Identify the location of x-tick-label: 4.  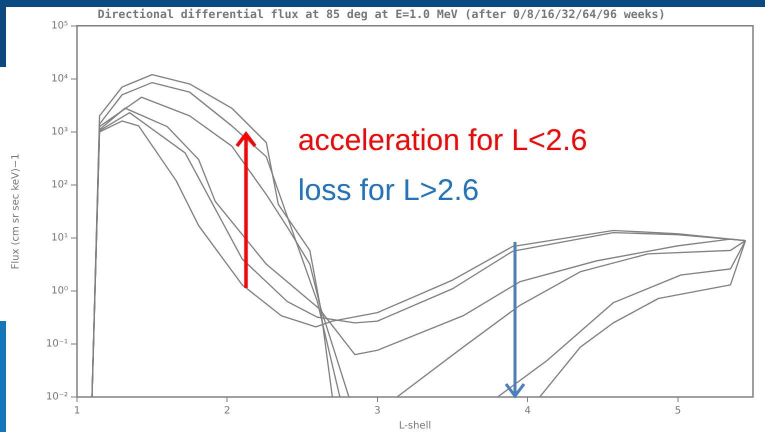
(527, 411).